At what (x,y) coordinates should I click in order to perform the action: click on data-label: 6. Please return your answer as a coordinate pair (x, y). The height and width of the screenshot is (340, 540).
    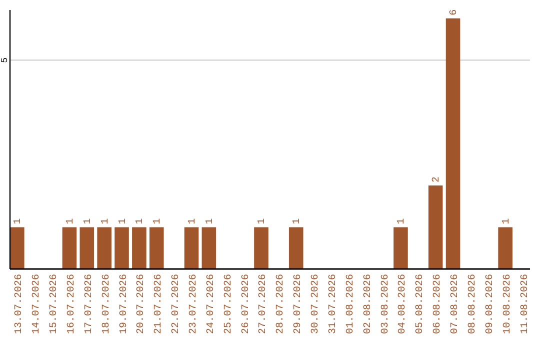
    Looking at the image, I should click on (454, 12).